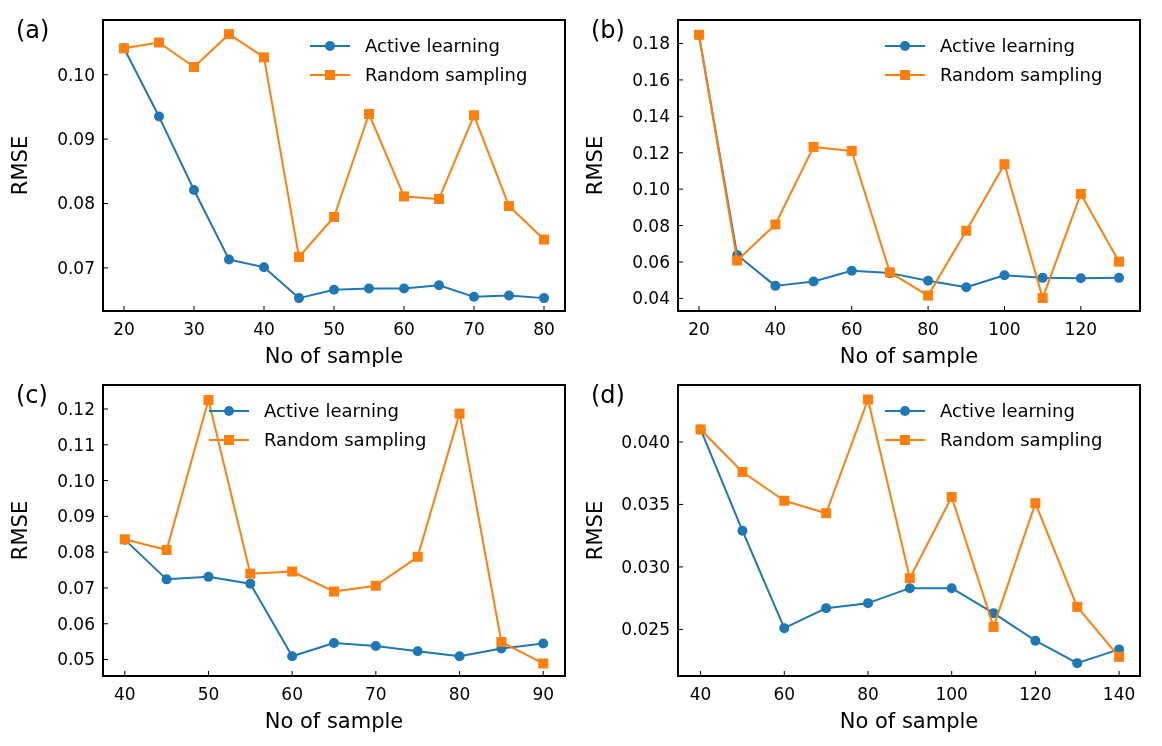  What do you see at coordinates (645, 566) in the screenshot?
I see `y-tick-label: 0.030` at bounding box center [645, 566].